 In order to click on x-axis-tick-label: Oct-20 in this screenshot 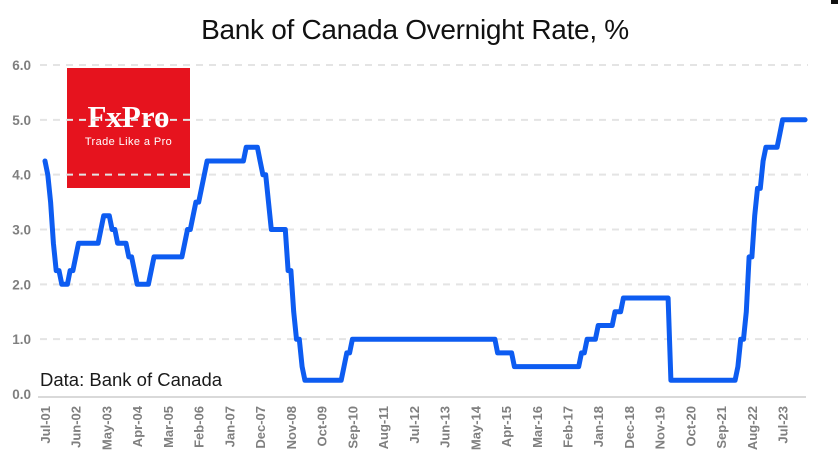, I will do `click(690, 426)`.